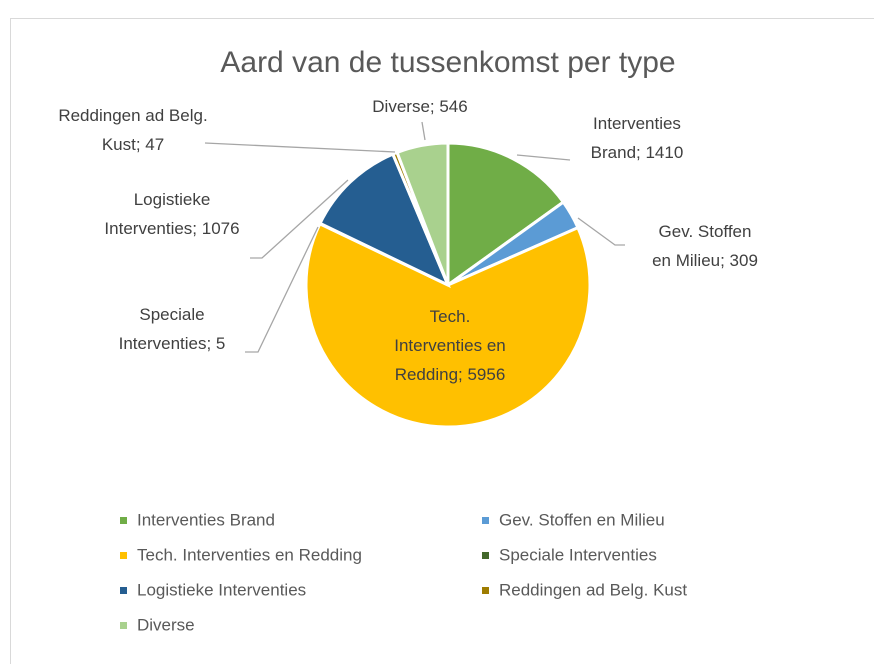  I want to click on chart-title: Aard van de tussenkomst per type, so click(447, 62).